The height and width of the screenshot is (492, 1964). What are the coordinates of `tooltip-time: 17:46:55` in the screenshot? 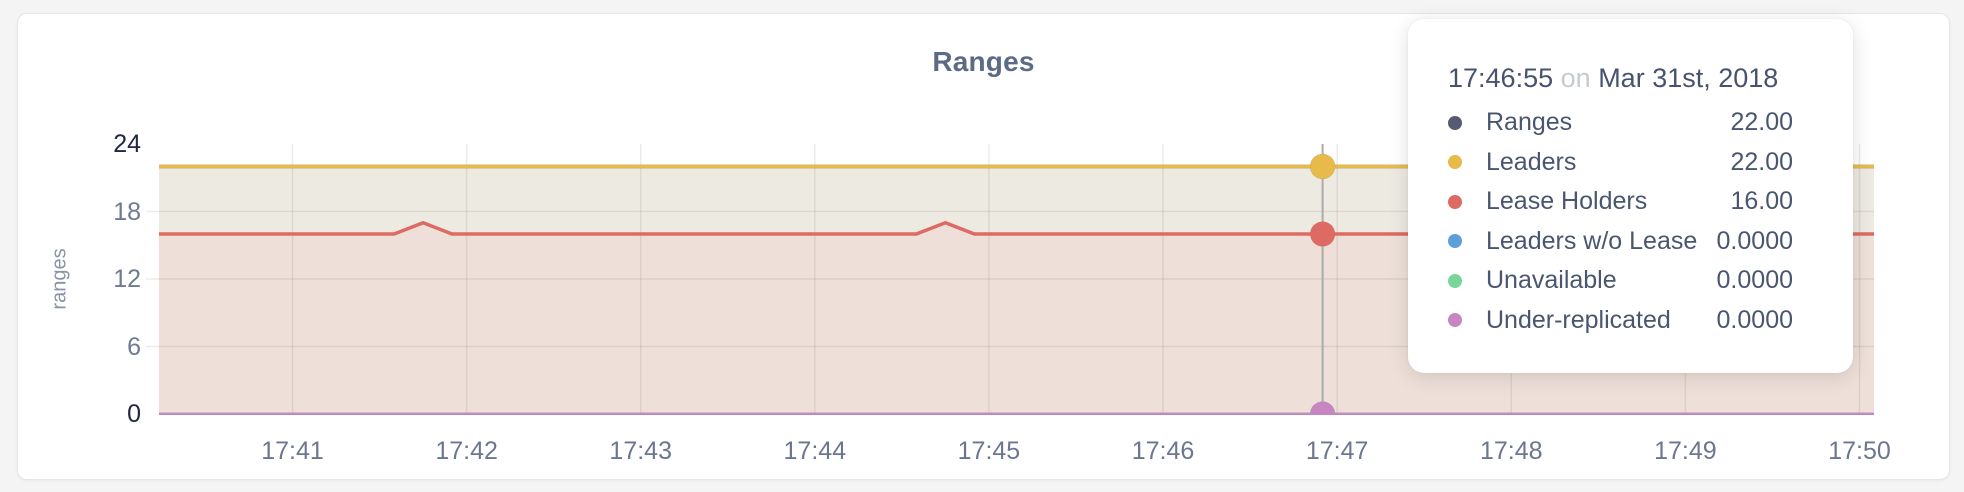 It's located at (1501, 78).